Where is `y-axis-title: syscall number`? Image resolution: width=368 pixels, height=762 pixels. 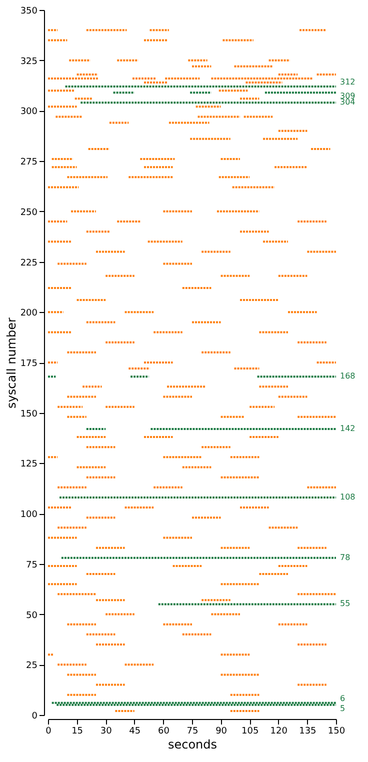
y-axis-title: syscall number is located at coordinates (11, 363).